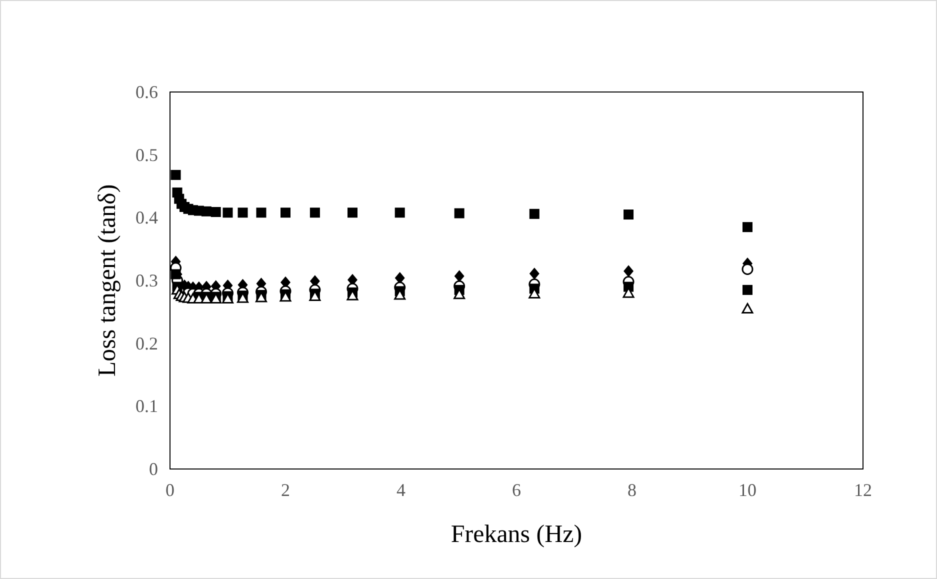 The width and height of the screenshot is (937, 579). Describe the element at coordinates (107, 280) in the screenshot. I see `y-axis-title: Loss tangent (tanδ)` at that location.